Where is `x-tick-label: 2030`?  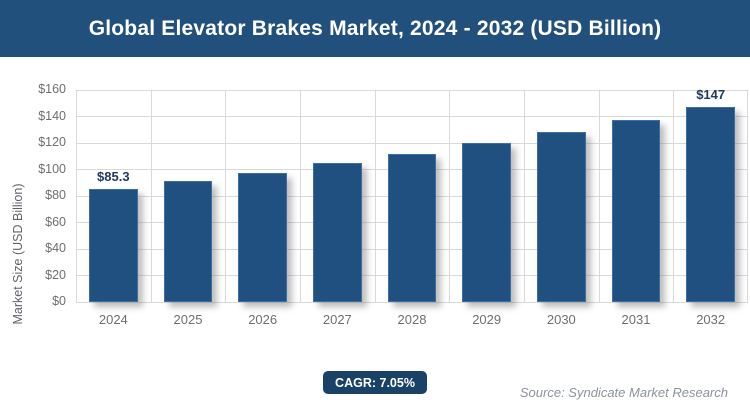
x-tick-label: 2030 is located at coordinates (561, 319).